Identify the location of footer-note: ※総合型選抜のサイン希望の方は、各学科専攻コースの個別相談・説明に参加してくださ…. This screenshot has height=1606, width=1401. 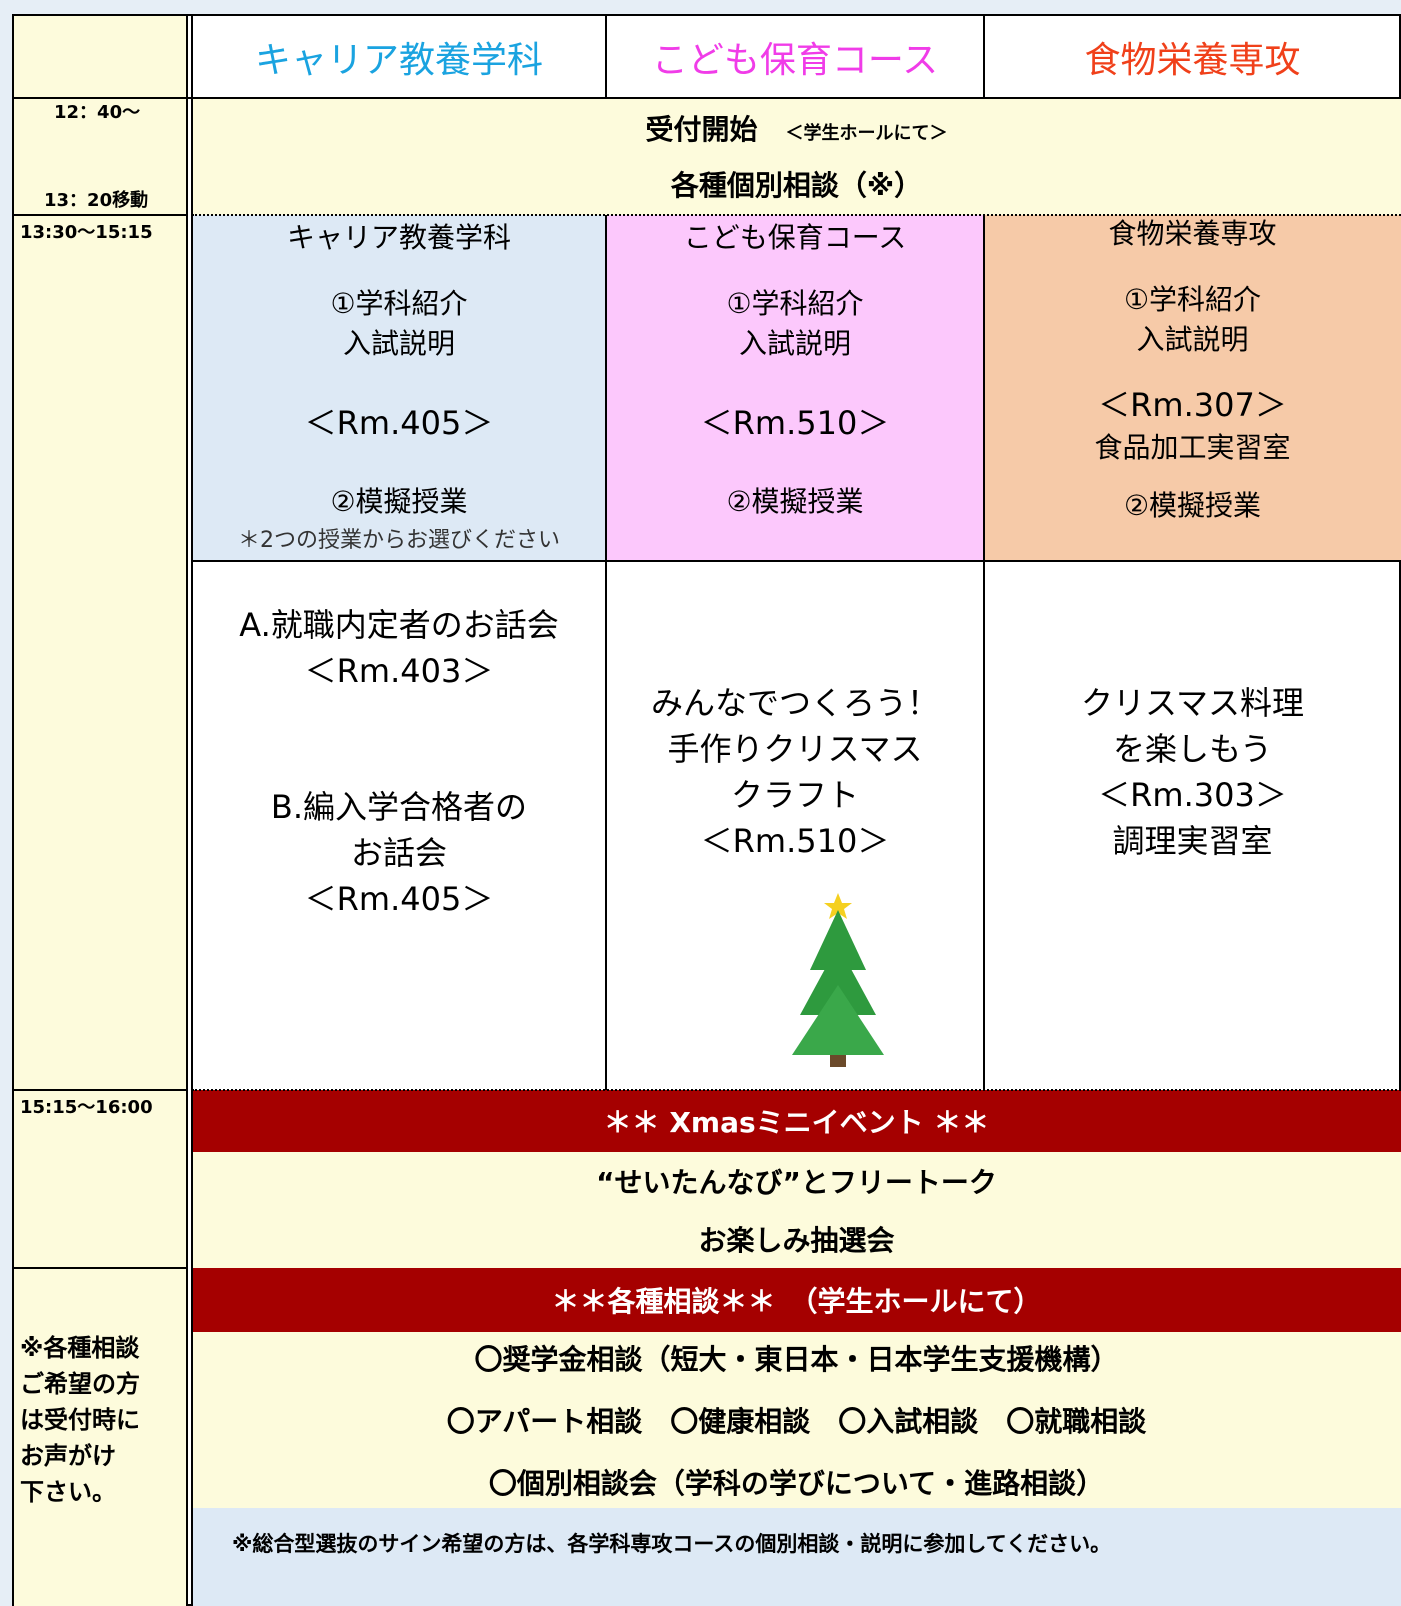
(796, 1557).